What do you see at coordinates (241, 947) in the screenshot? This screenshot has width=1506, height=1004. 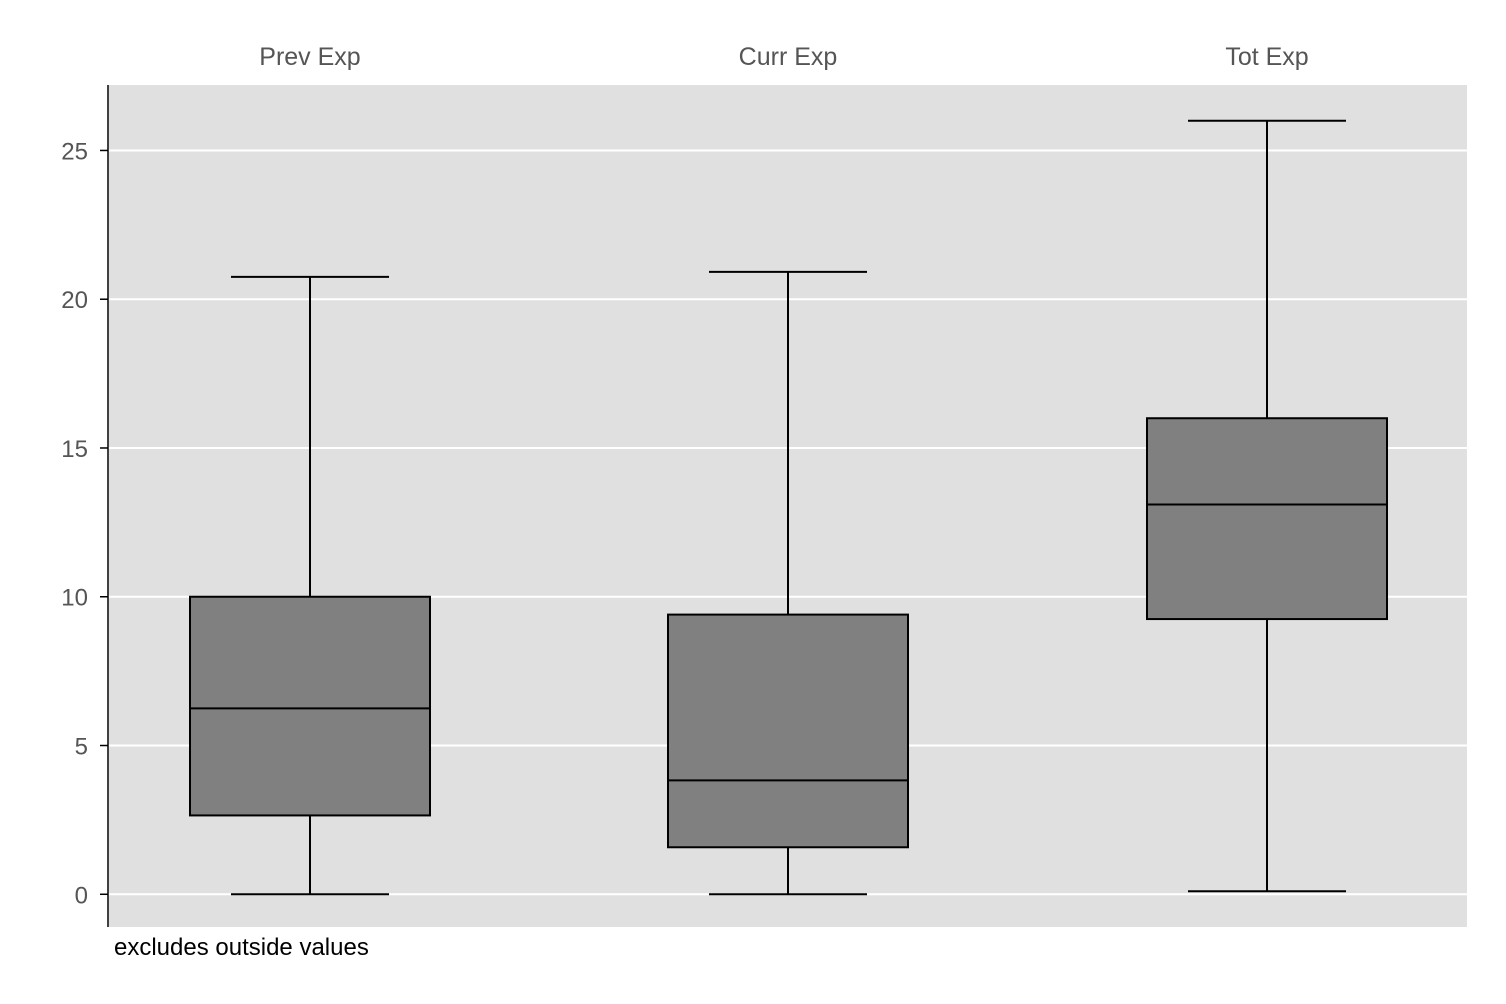 I see `chart-note: excludes outside values` at bounding box center [241, 947].